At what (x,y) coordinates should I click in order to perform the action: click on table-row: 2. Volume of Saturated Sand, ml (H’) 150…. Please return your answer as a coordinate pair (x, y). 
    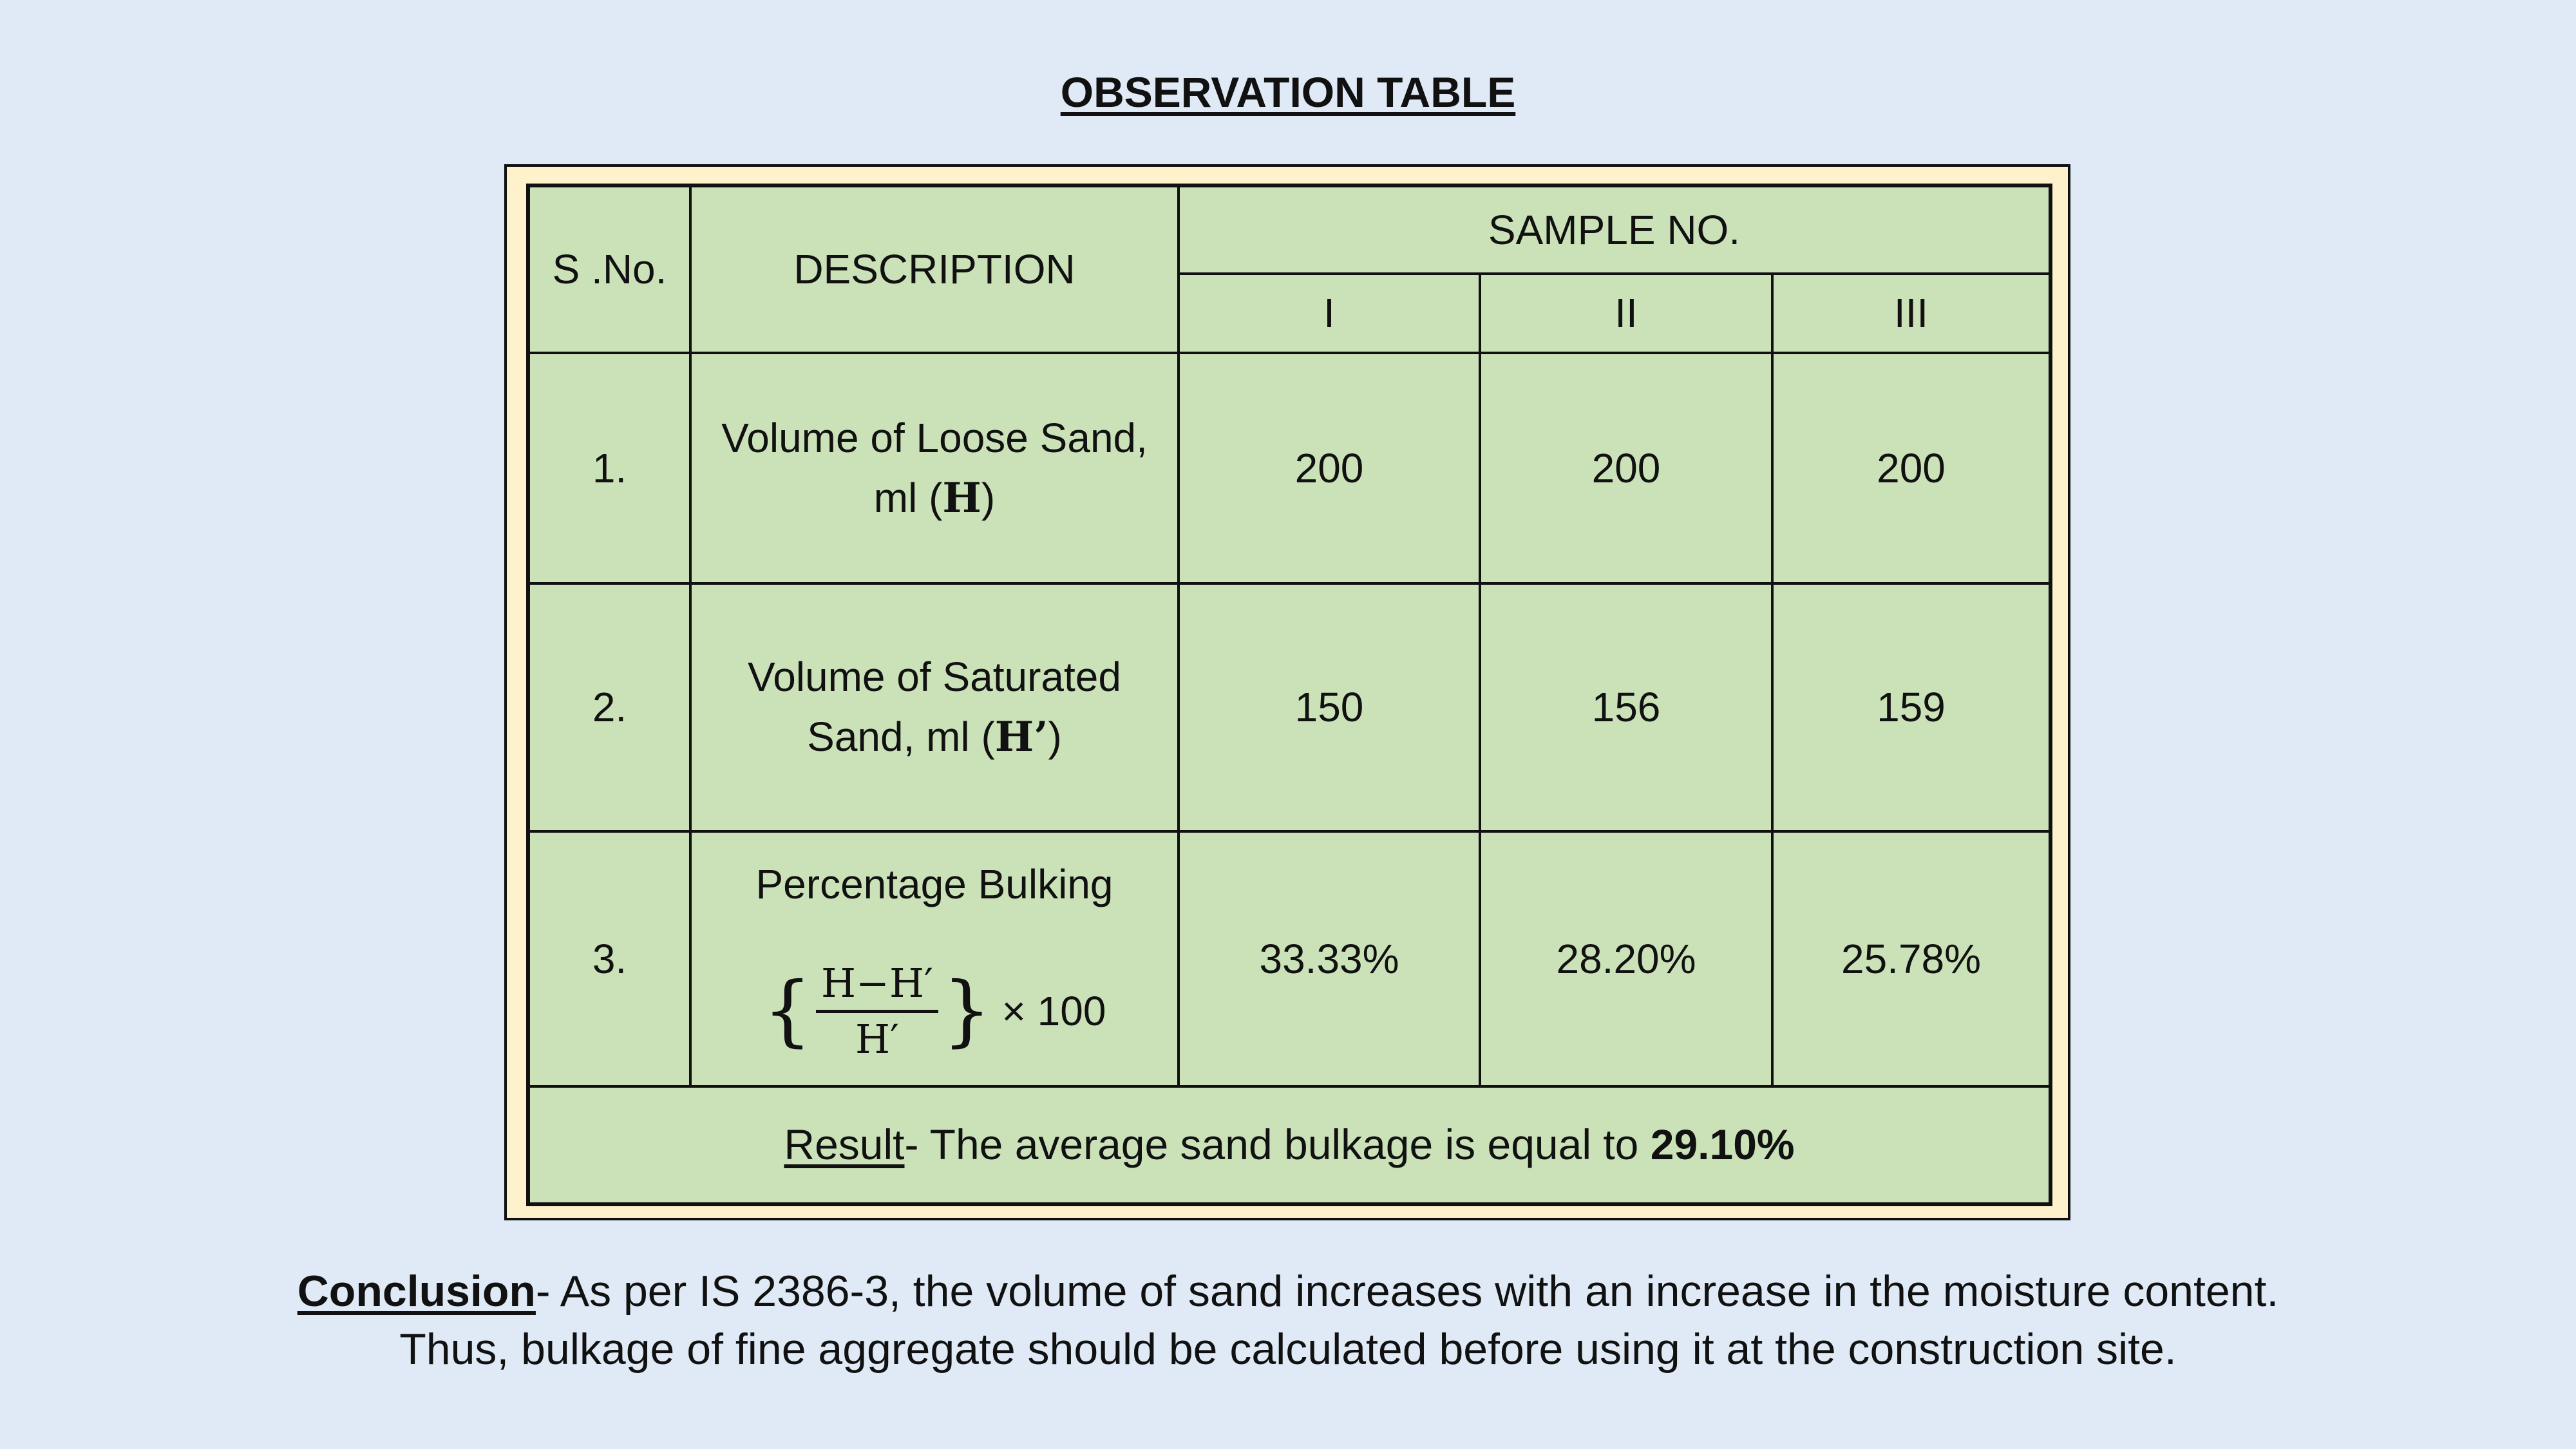
    Looking at the image, I should click on (1289, 708).